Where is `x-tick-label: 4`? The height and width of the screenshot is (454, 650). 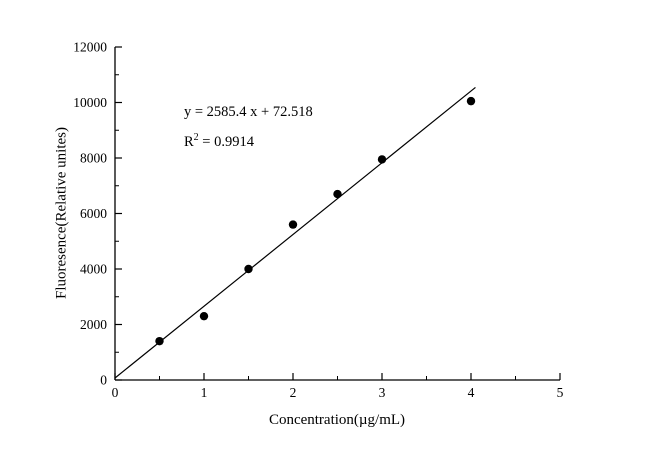 x-tick-label: 4 is located at coordinates (471, 392).